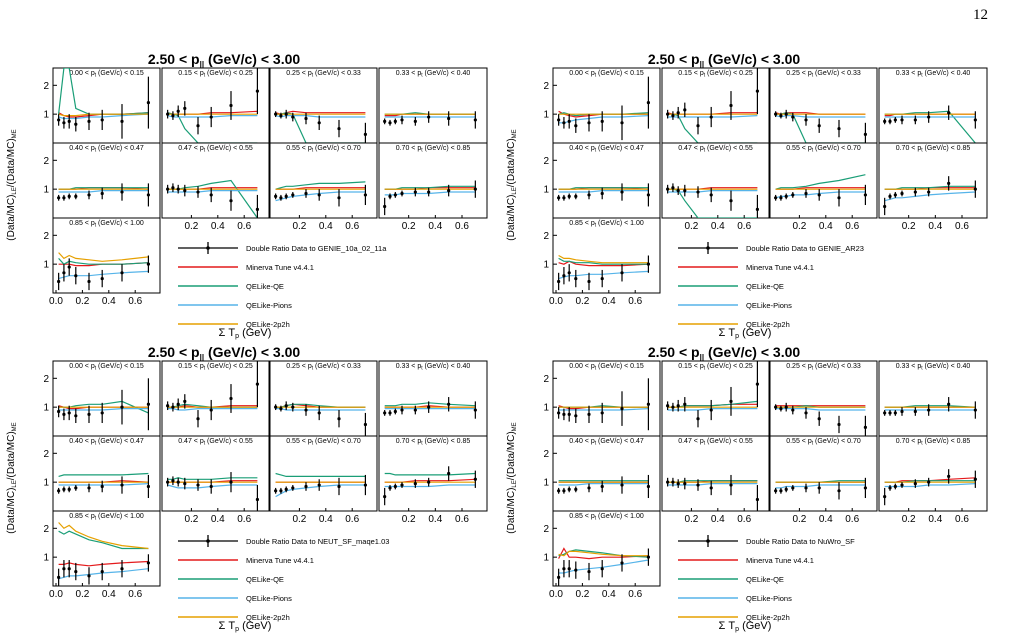 The width and height of the screenshot is (1010, 639). What do you see at coordinates (805, 248) in the screenshot?
I see `legend-label: Double Ratio Data to GENIE_AR23` at bounding box center [805, 248].